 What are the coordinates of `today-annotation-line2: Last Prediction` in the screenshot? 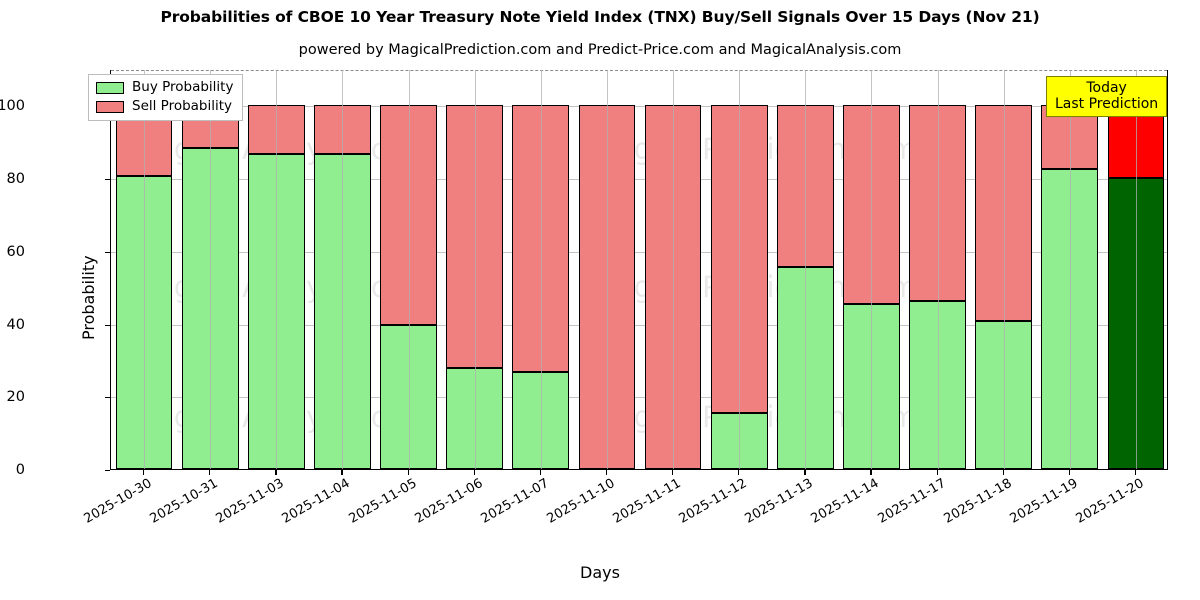 It's located at (1107, 104).